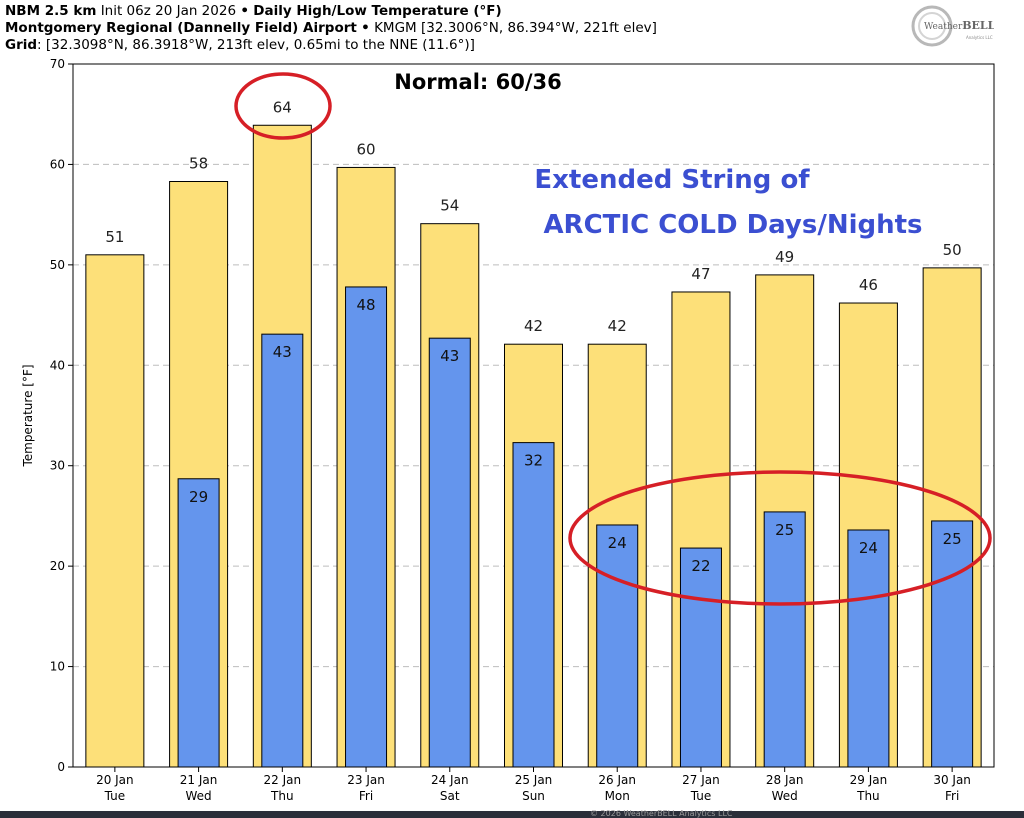 The image size is (1024, 818). What do you see at coordinates (943, 27) in the screenshot?
I see `logo-text-a: Weather` at bounding box center [943, 27].